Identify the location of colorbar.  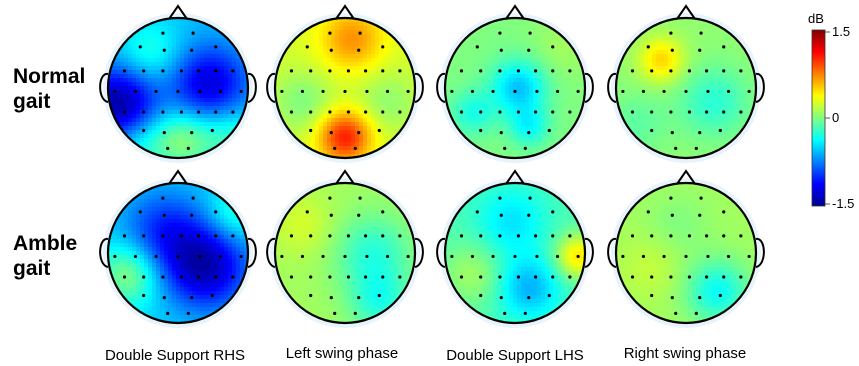
(820, 118).